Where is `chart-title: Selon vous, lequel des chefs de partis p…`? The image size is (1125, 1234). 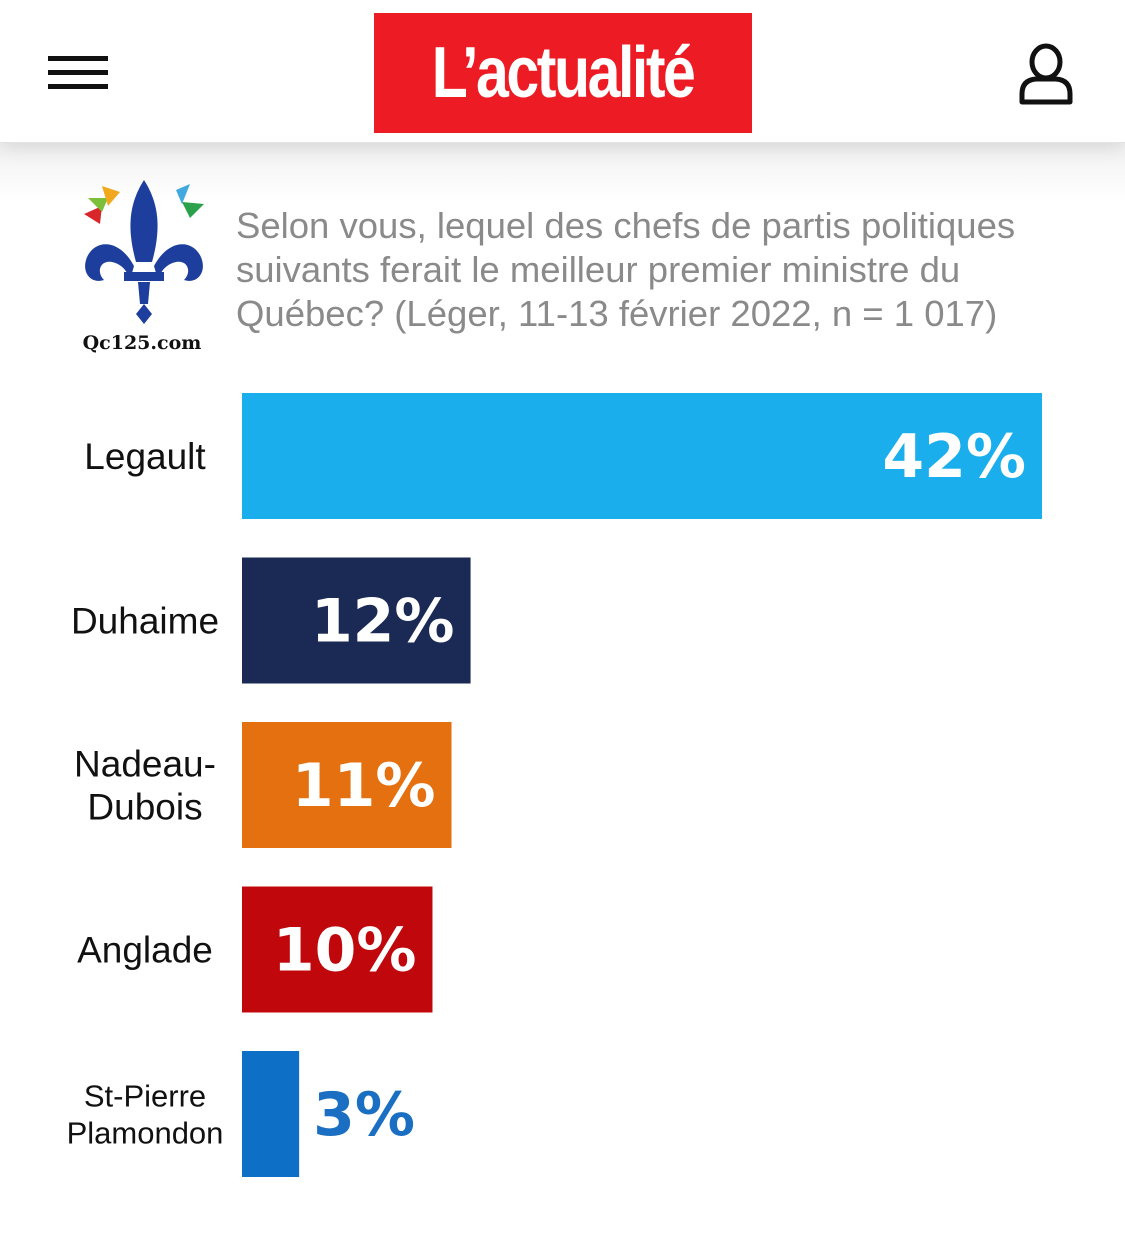 chart-title: Selon vous, lequel des chefs de partis p… is located at coordinates (626, 269).